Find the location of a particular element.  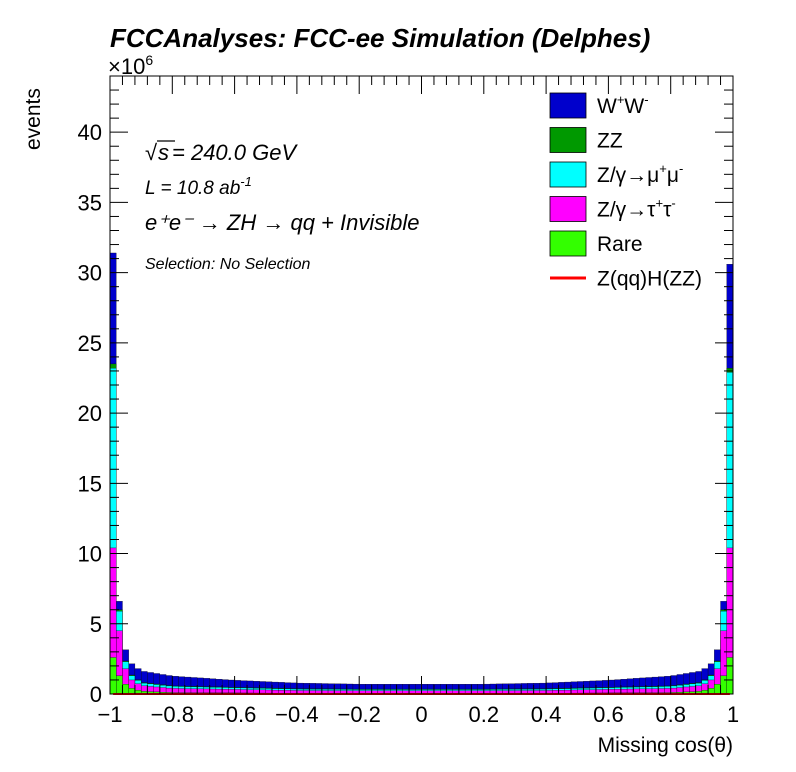

annotation-sqrt-s: √ s = 240.0 GeV is located at coordinates (221, 152).